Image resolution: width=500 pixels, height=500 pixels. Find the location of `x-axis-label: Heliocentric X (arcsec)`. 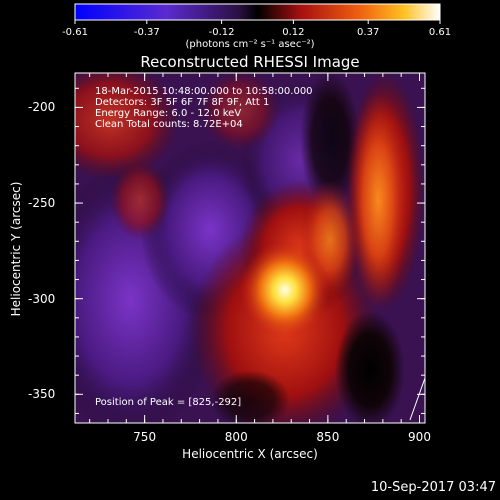

x-axis-label: Heliocentric X (arcsec) is located at coordinates (250, 454).